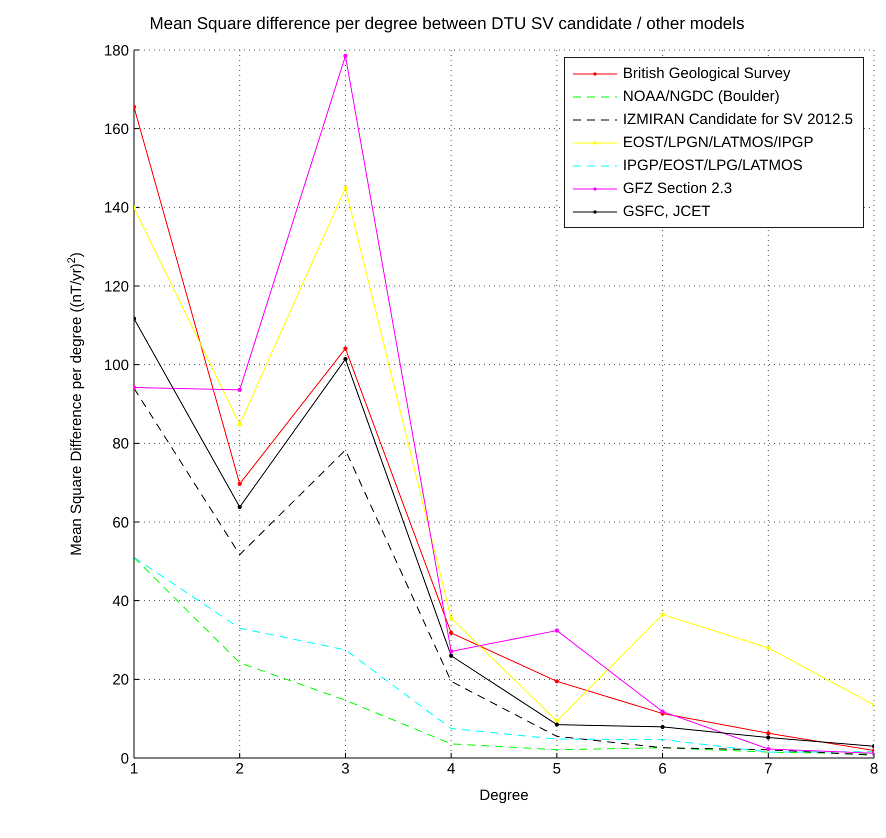  I want to click on legend-label: EOST/LPGN/LATMOS/IPGP, so click(718, 142).